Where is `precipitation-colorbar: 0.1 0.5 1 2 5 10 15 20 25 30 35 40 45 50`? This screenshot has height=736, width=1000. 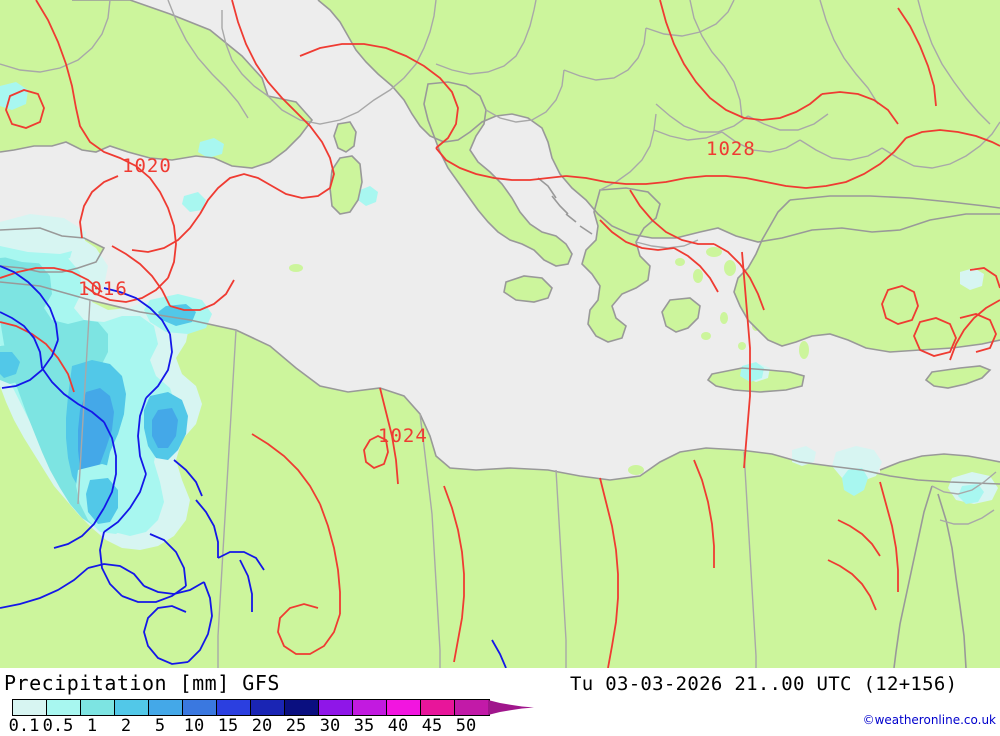 precipitation-colorbar: 0.1 0.5 1 2 5 10 15 20 25 30 35 40 45 50 is located at coordinates (270, 716).